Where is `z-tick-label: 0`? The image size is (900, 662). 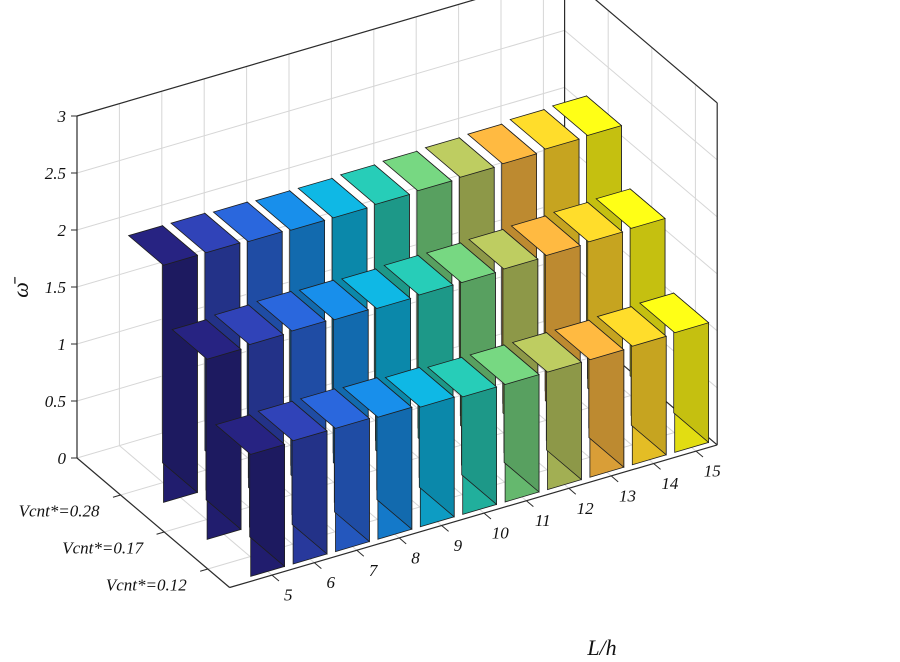
z-tick-label: 0 is located at coordinates (62, 458).